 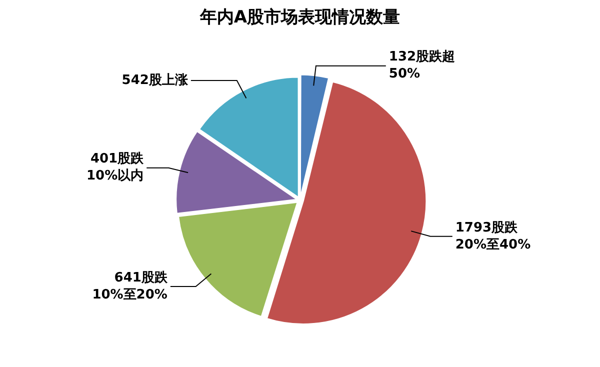 I want to click on slice-label: 641股跌10%至20%, so click(x=130, y=286).